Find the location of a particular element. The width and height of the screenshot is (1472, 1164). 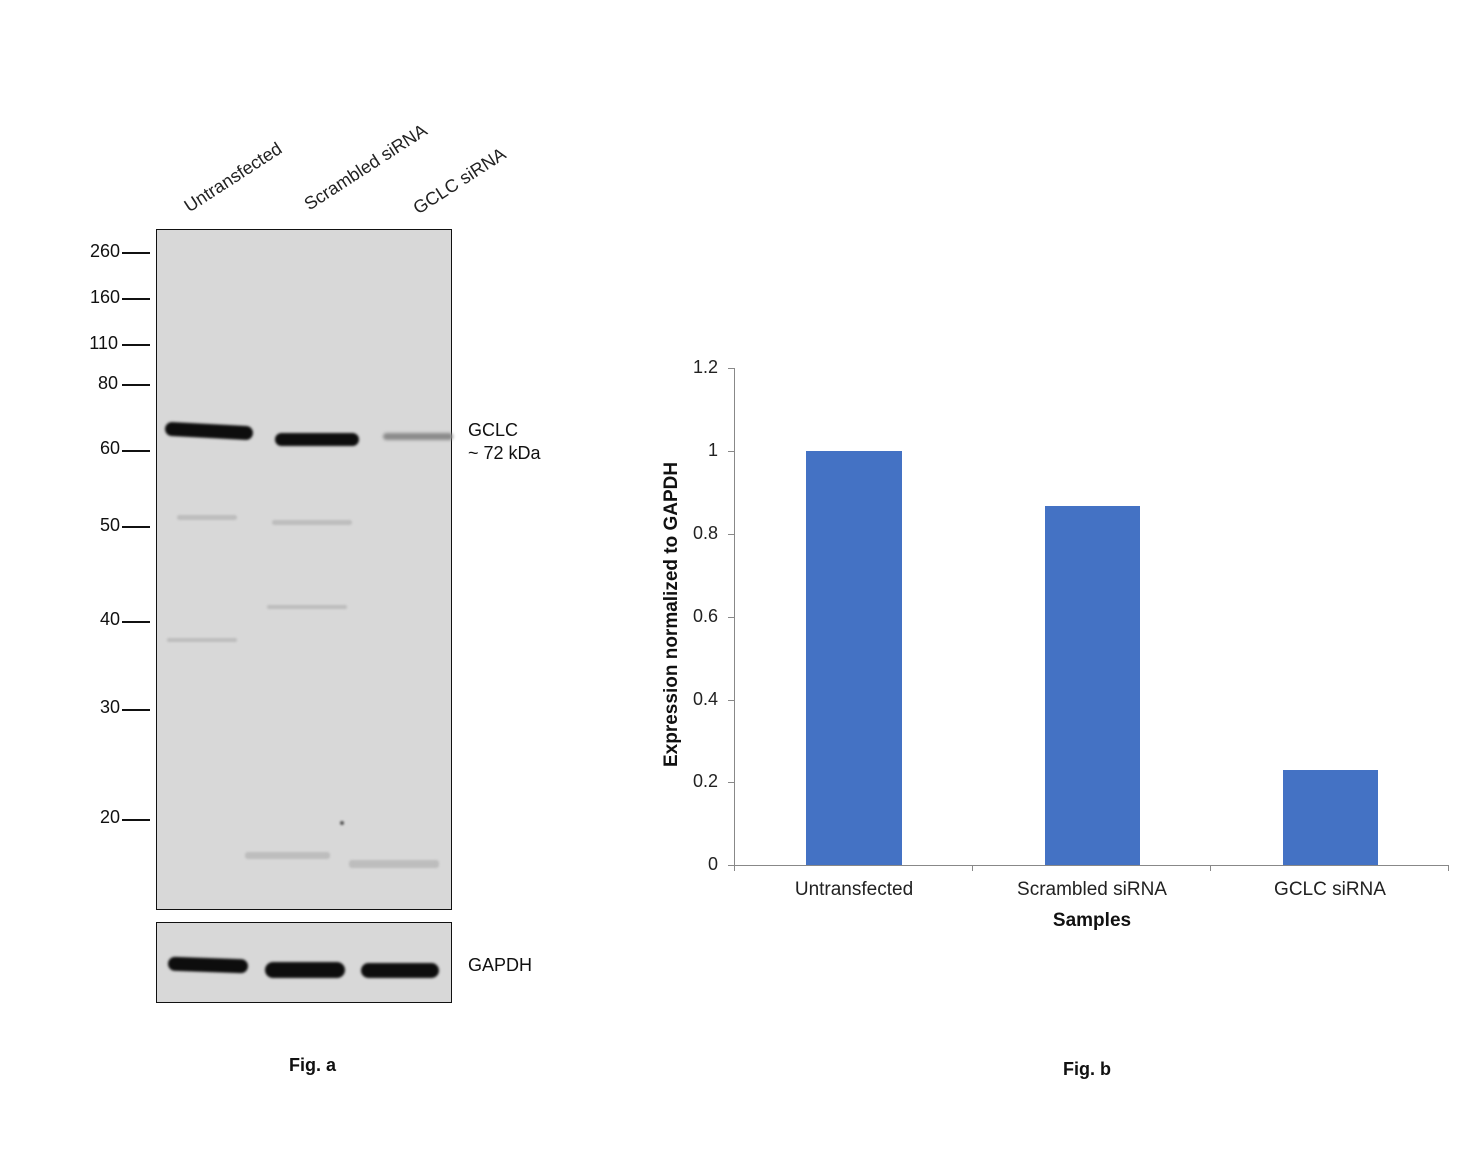

gclc-band-gclc-sirna is located at coordinates (418, 436).